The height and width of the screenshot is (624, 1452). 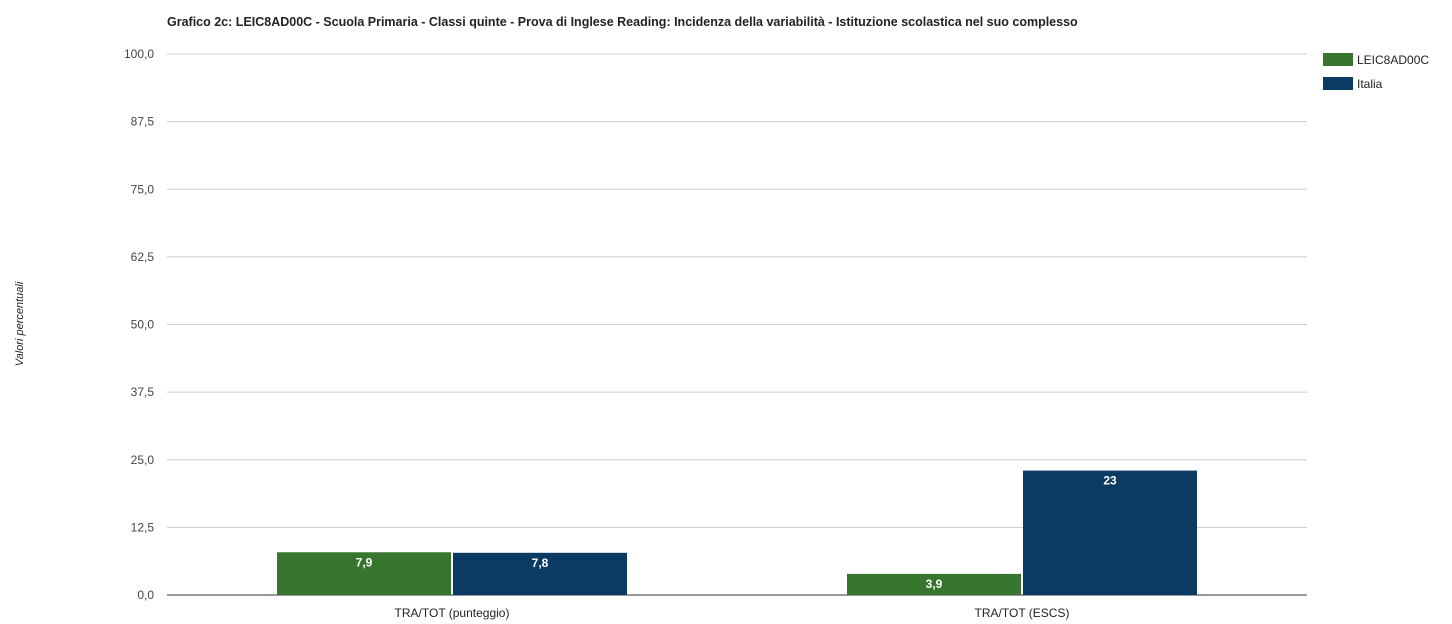 I want to click on data-label: 3,9, so click(x=934, y=584).